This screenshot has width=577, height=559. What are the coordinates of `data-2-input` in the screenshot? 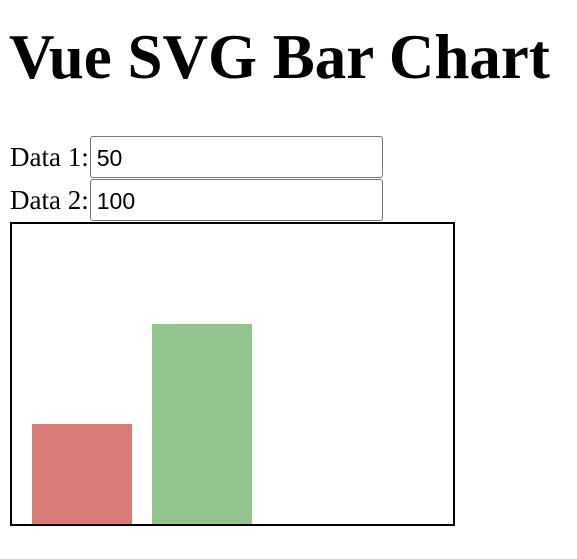 It's located at (236, 200).